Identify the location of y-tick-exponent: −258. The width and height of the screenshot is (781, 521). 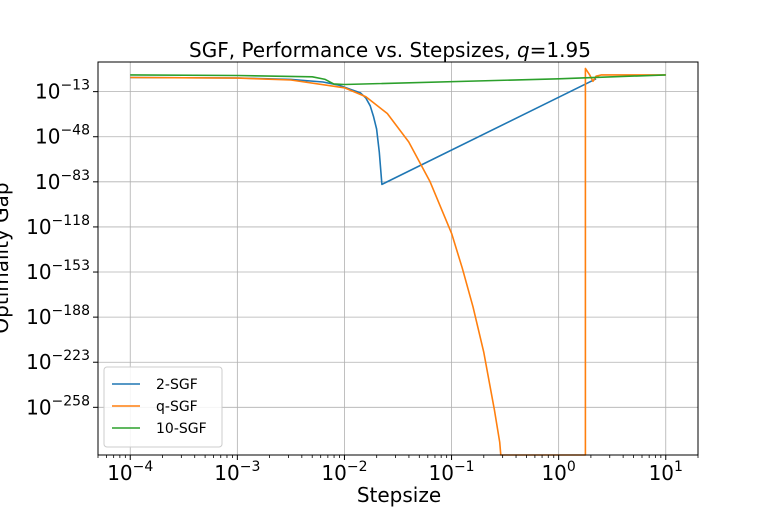
(71, 401).